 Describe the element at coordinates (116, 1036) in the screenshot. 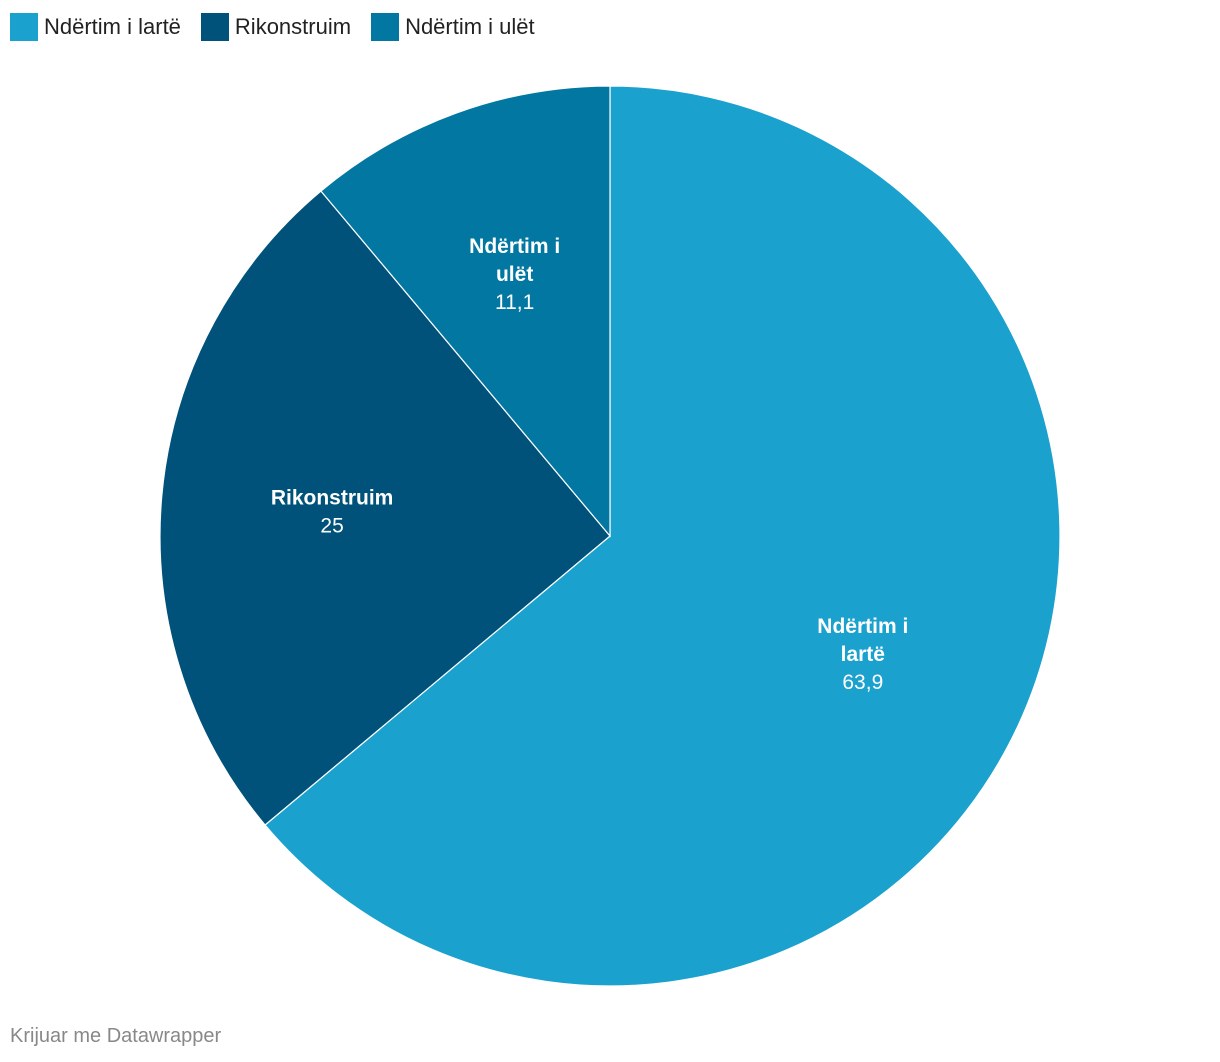

I see `footer-credit: Krijuar me Datawrapper` at that location.